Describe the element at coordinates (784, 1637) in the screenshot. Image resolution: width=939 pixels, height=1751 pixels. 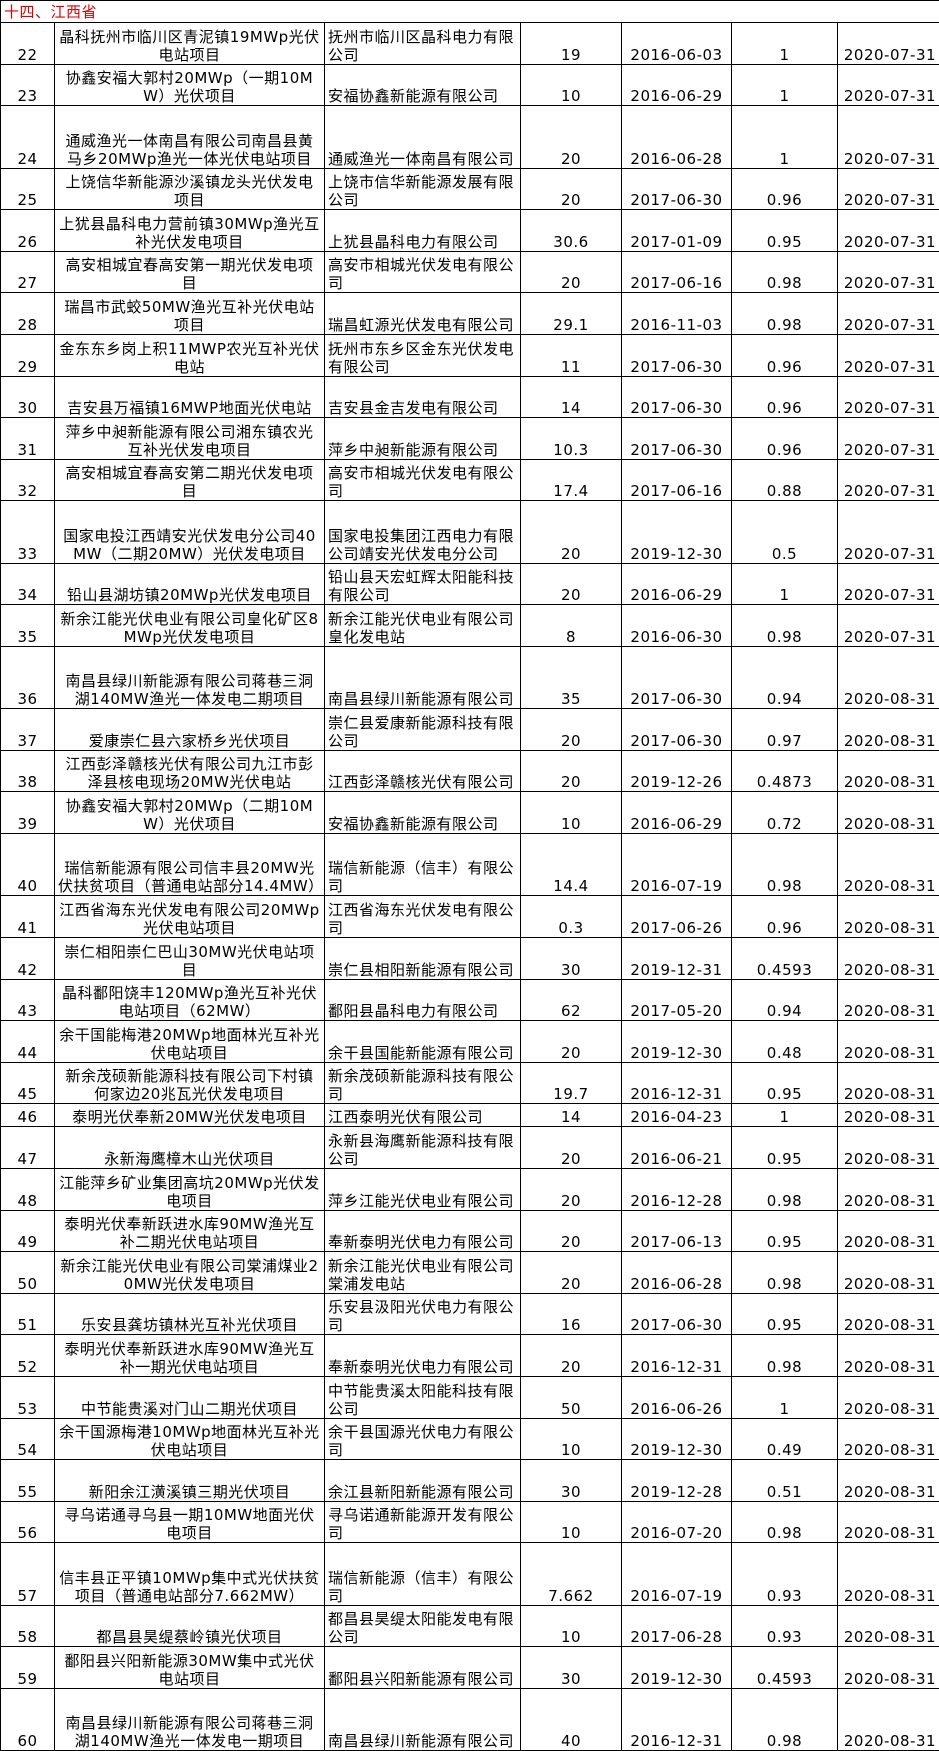
I see `ratio: 0.93` at that location.